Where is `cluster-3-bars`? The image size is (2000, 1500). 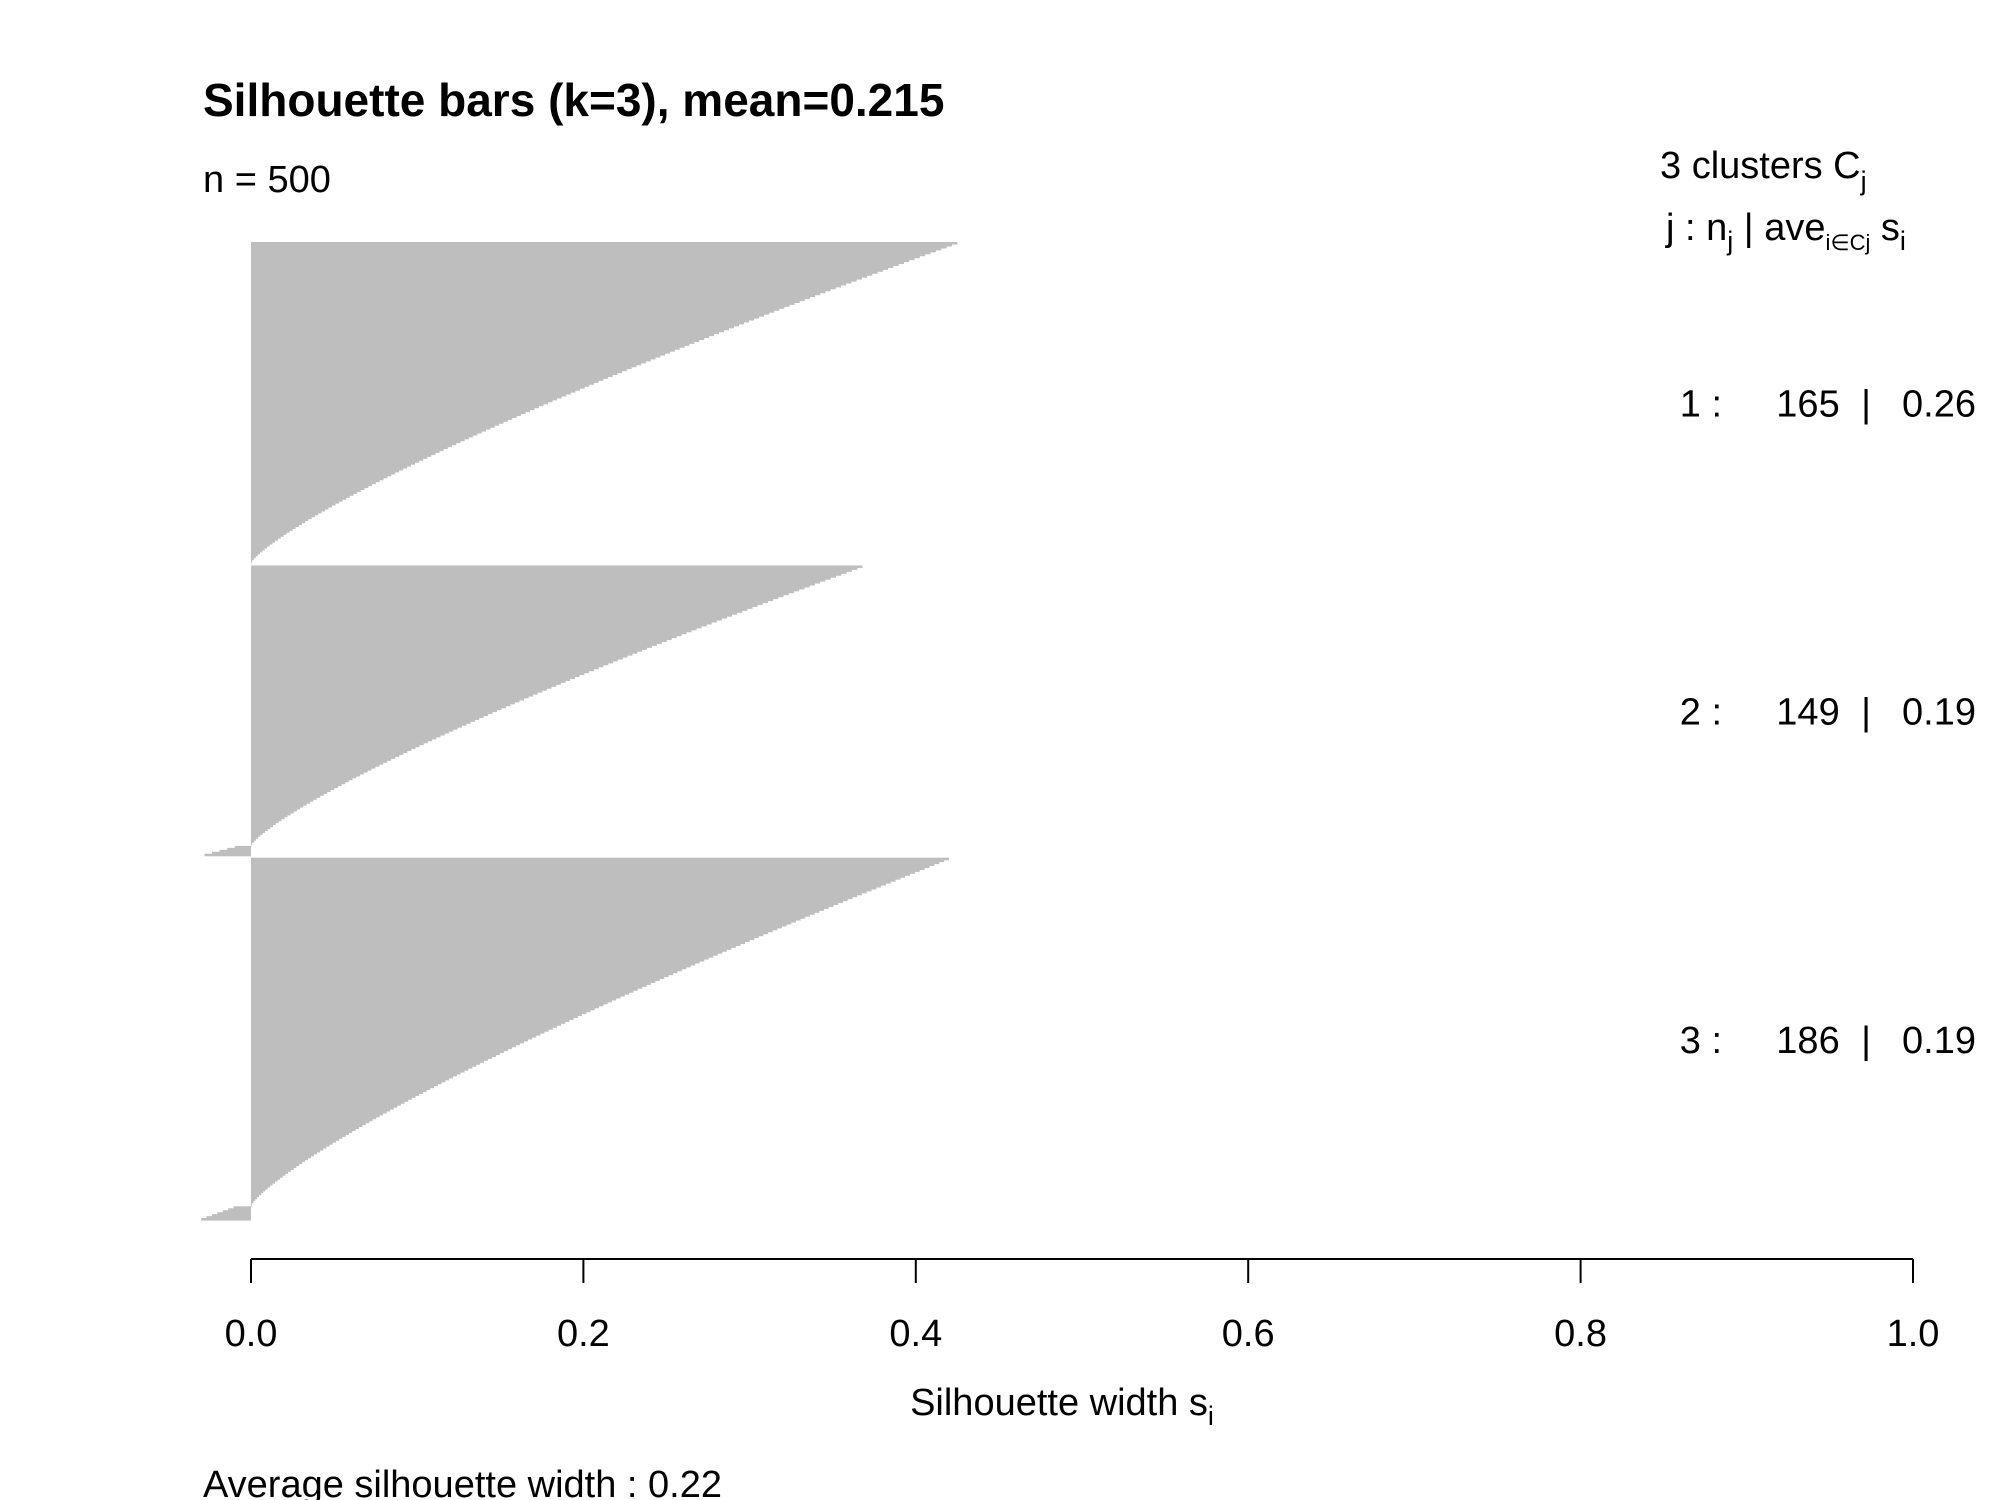 cluster-3-bars is located at coordinates (575, 1039).